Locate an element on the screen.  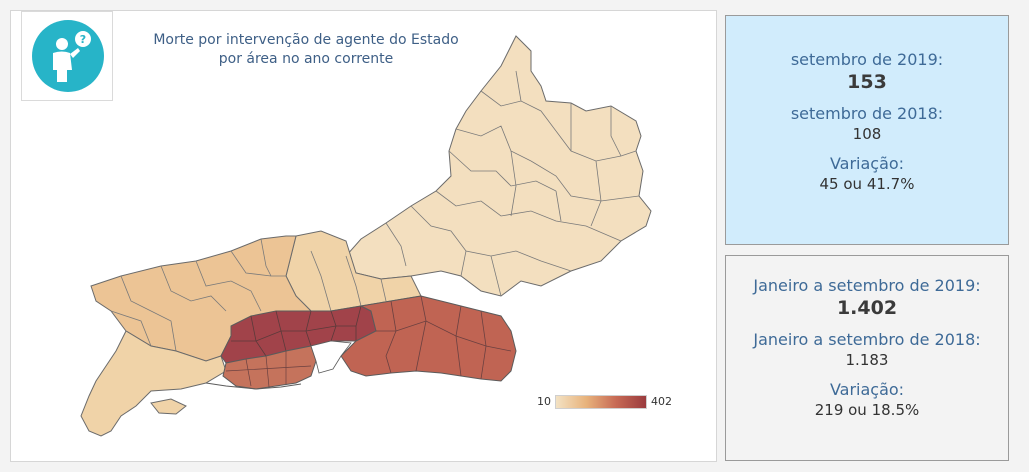
monthly-variation-label: Variação: is located at coordinates (867, 163).